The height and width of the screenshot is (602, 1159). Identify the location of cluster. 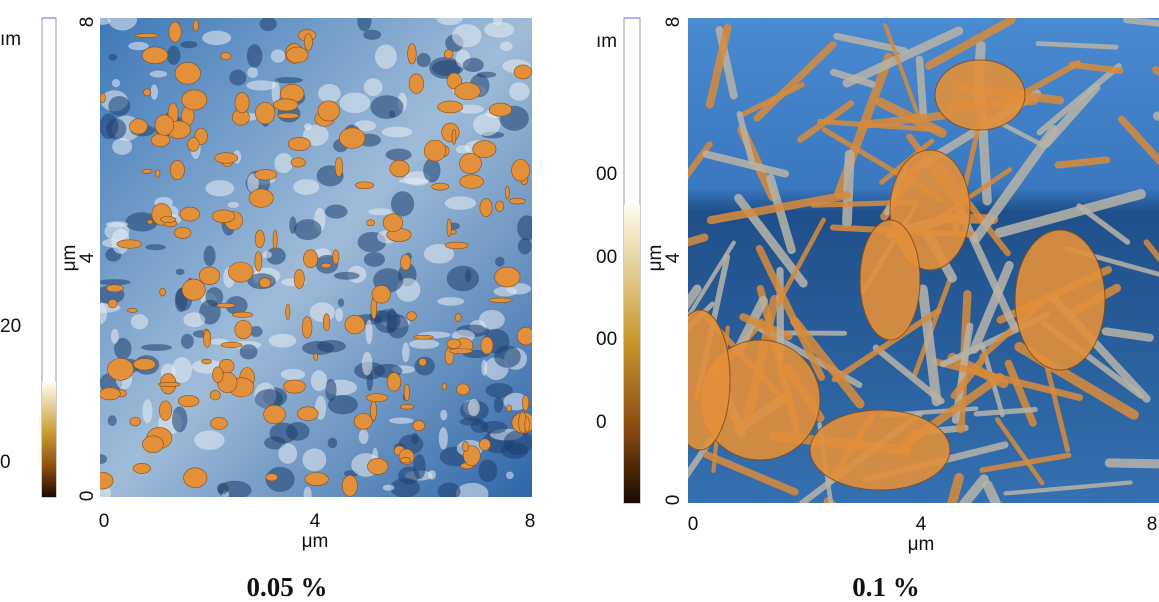
(709, 380).